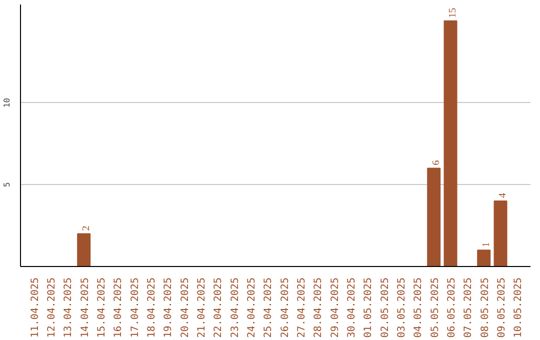 Image resolution: width=540 pixels, height=340 pixels. I want to click on x-tick-label: 19.04.2025, so click(168, 307).